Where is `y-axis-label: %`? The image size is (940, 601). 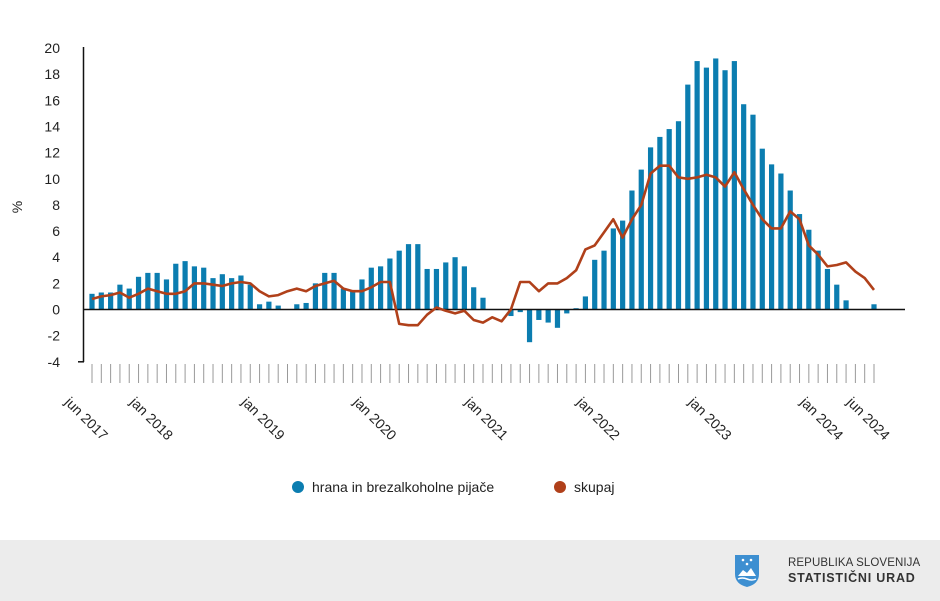
y-axis-label: % is located at coordinates (17, 207).